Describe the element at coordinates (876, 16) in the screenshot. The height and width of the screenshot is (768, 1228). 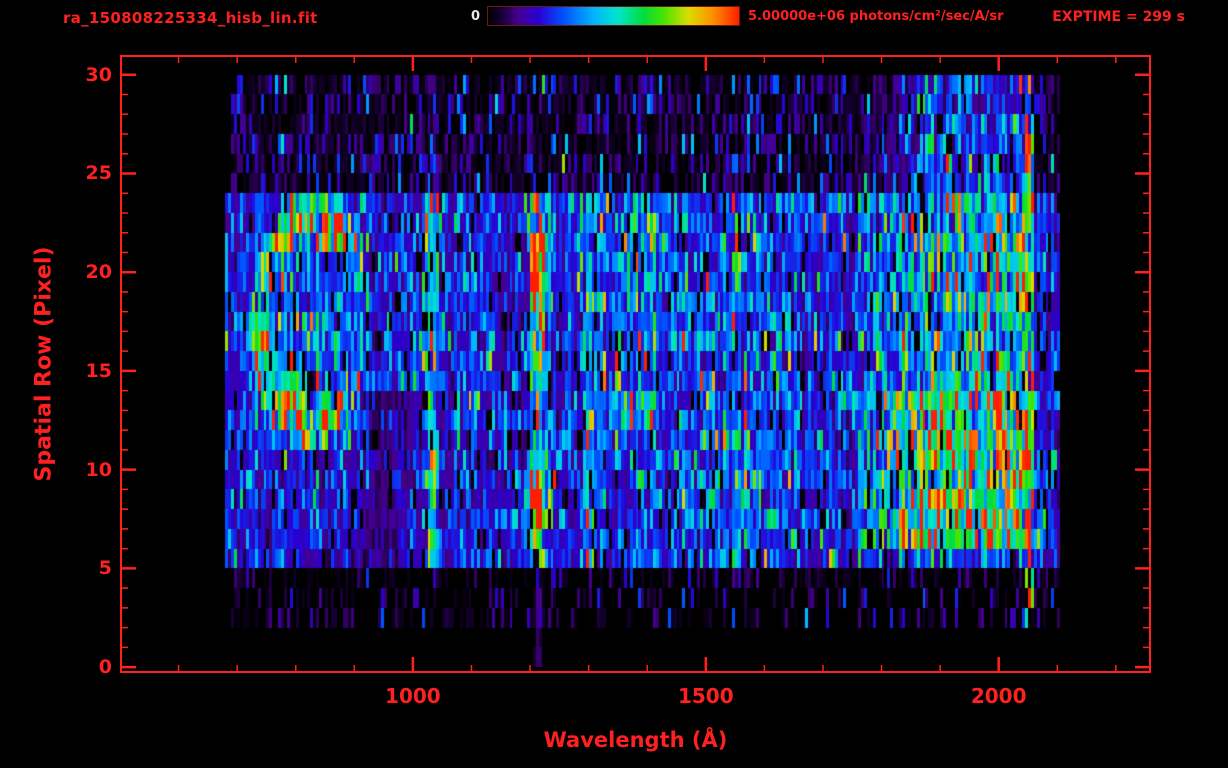
I see `colorbar-max-label: 5.00000e+06 photons/cm²/sec/A/sr` at that location.